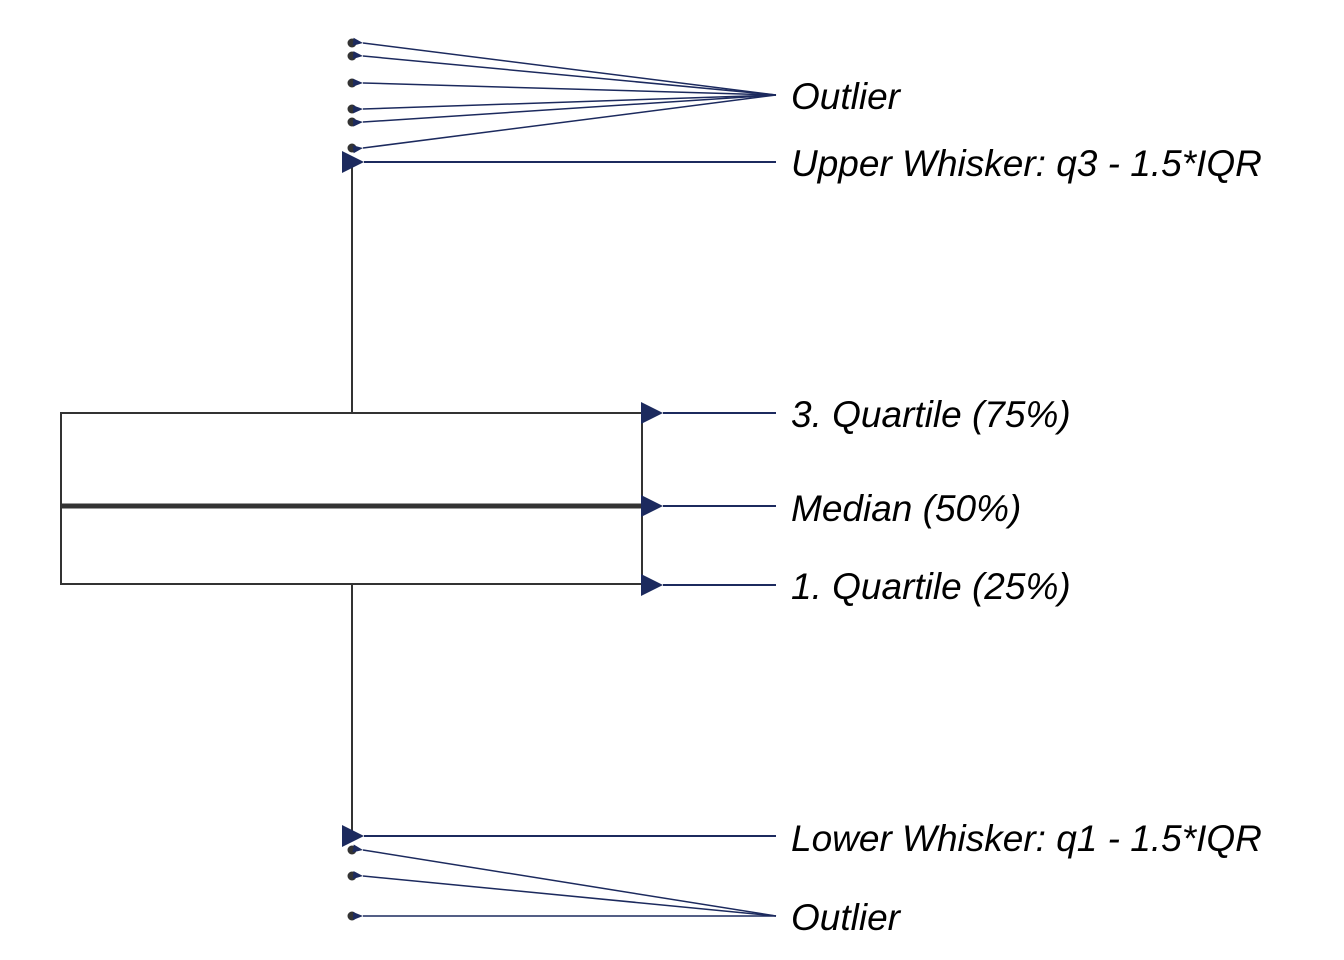 This screenshot has height=960, width=1344. Describe the element at coordinates (906, 508) in the screenshot. I see `label-median: Median (50%)` at that location.